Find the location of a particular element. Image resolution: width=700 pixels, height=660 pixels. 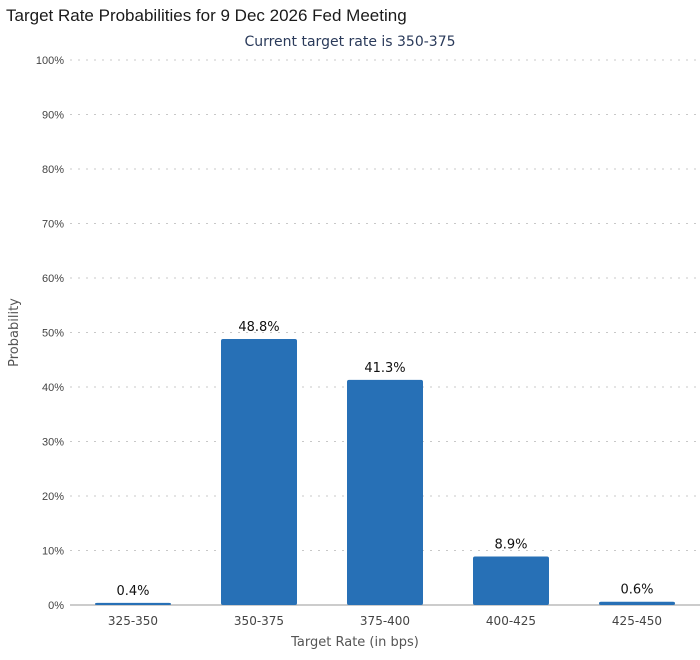

y-axis-ticks: 0% 10% 20% 30% 40% 50% 60% 70% 80% 90% 100% is located at coordinates (50, 333).